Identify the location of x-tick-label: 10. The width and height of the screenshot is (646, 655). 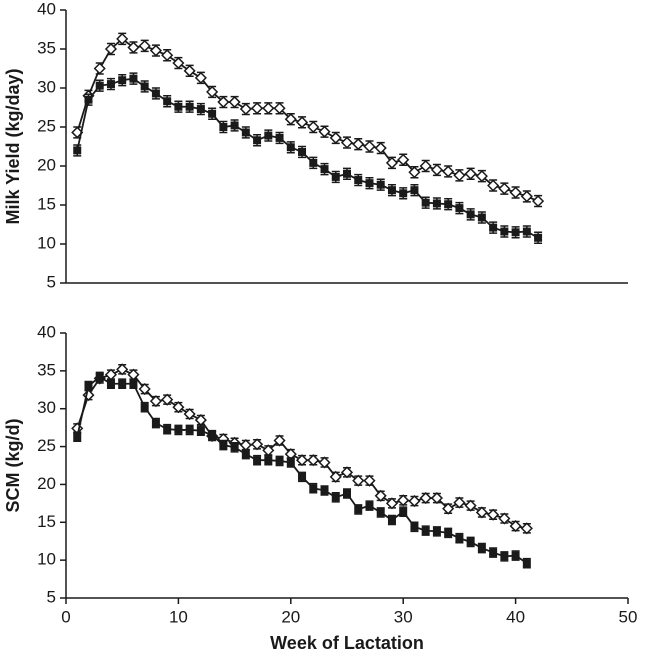
(178, 616).